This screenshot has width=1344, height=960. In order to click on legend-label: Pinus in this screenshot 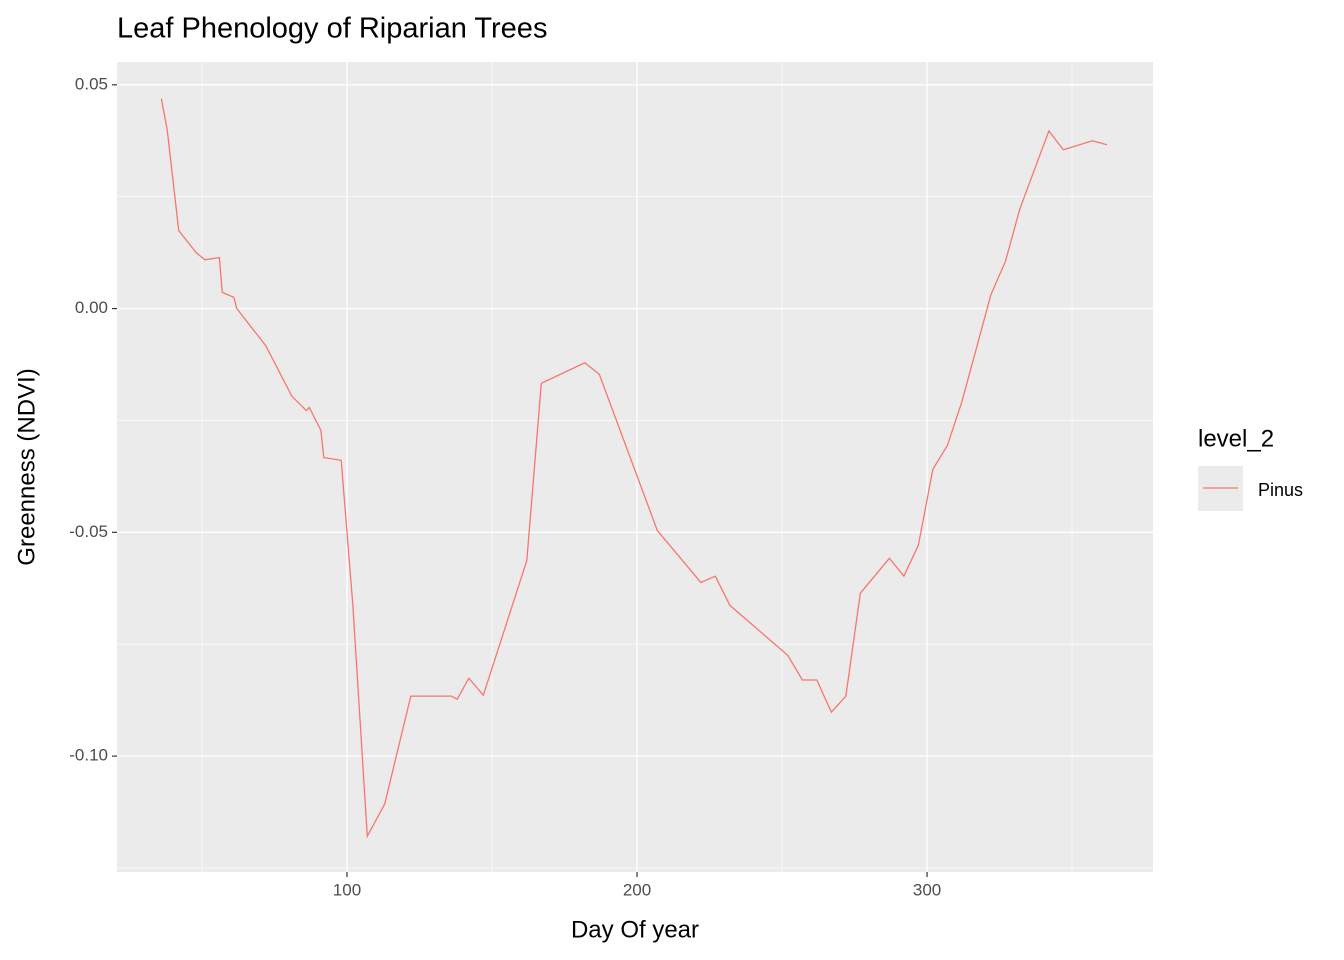, I will do `click(1280, 490)`.